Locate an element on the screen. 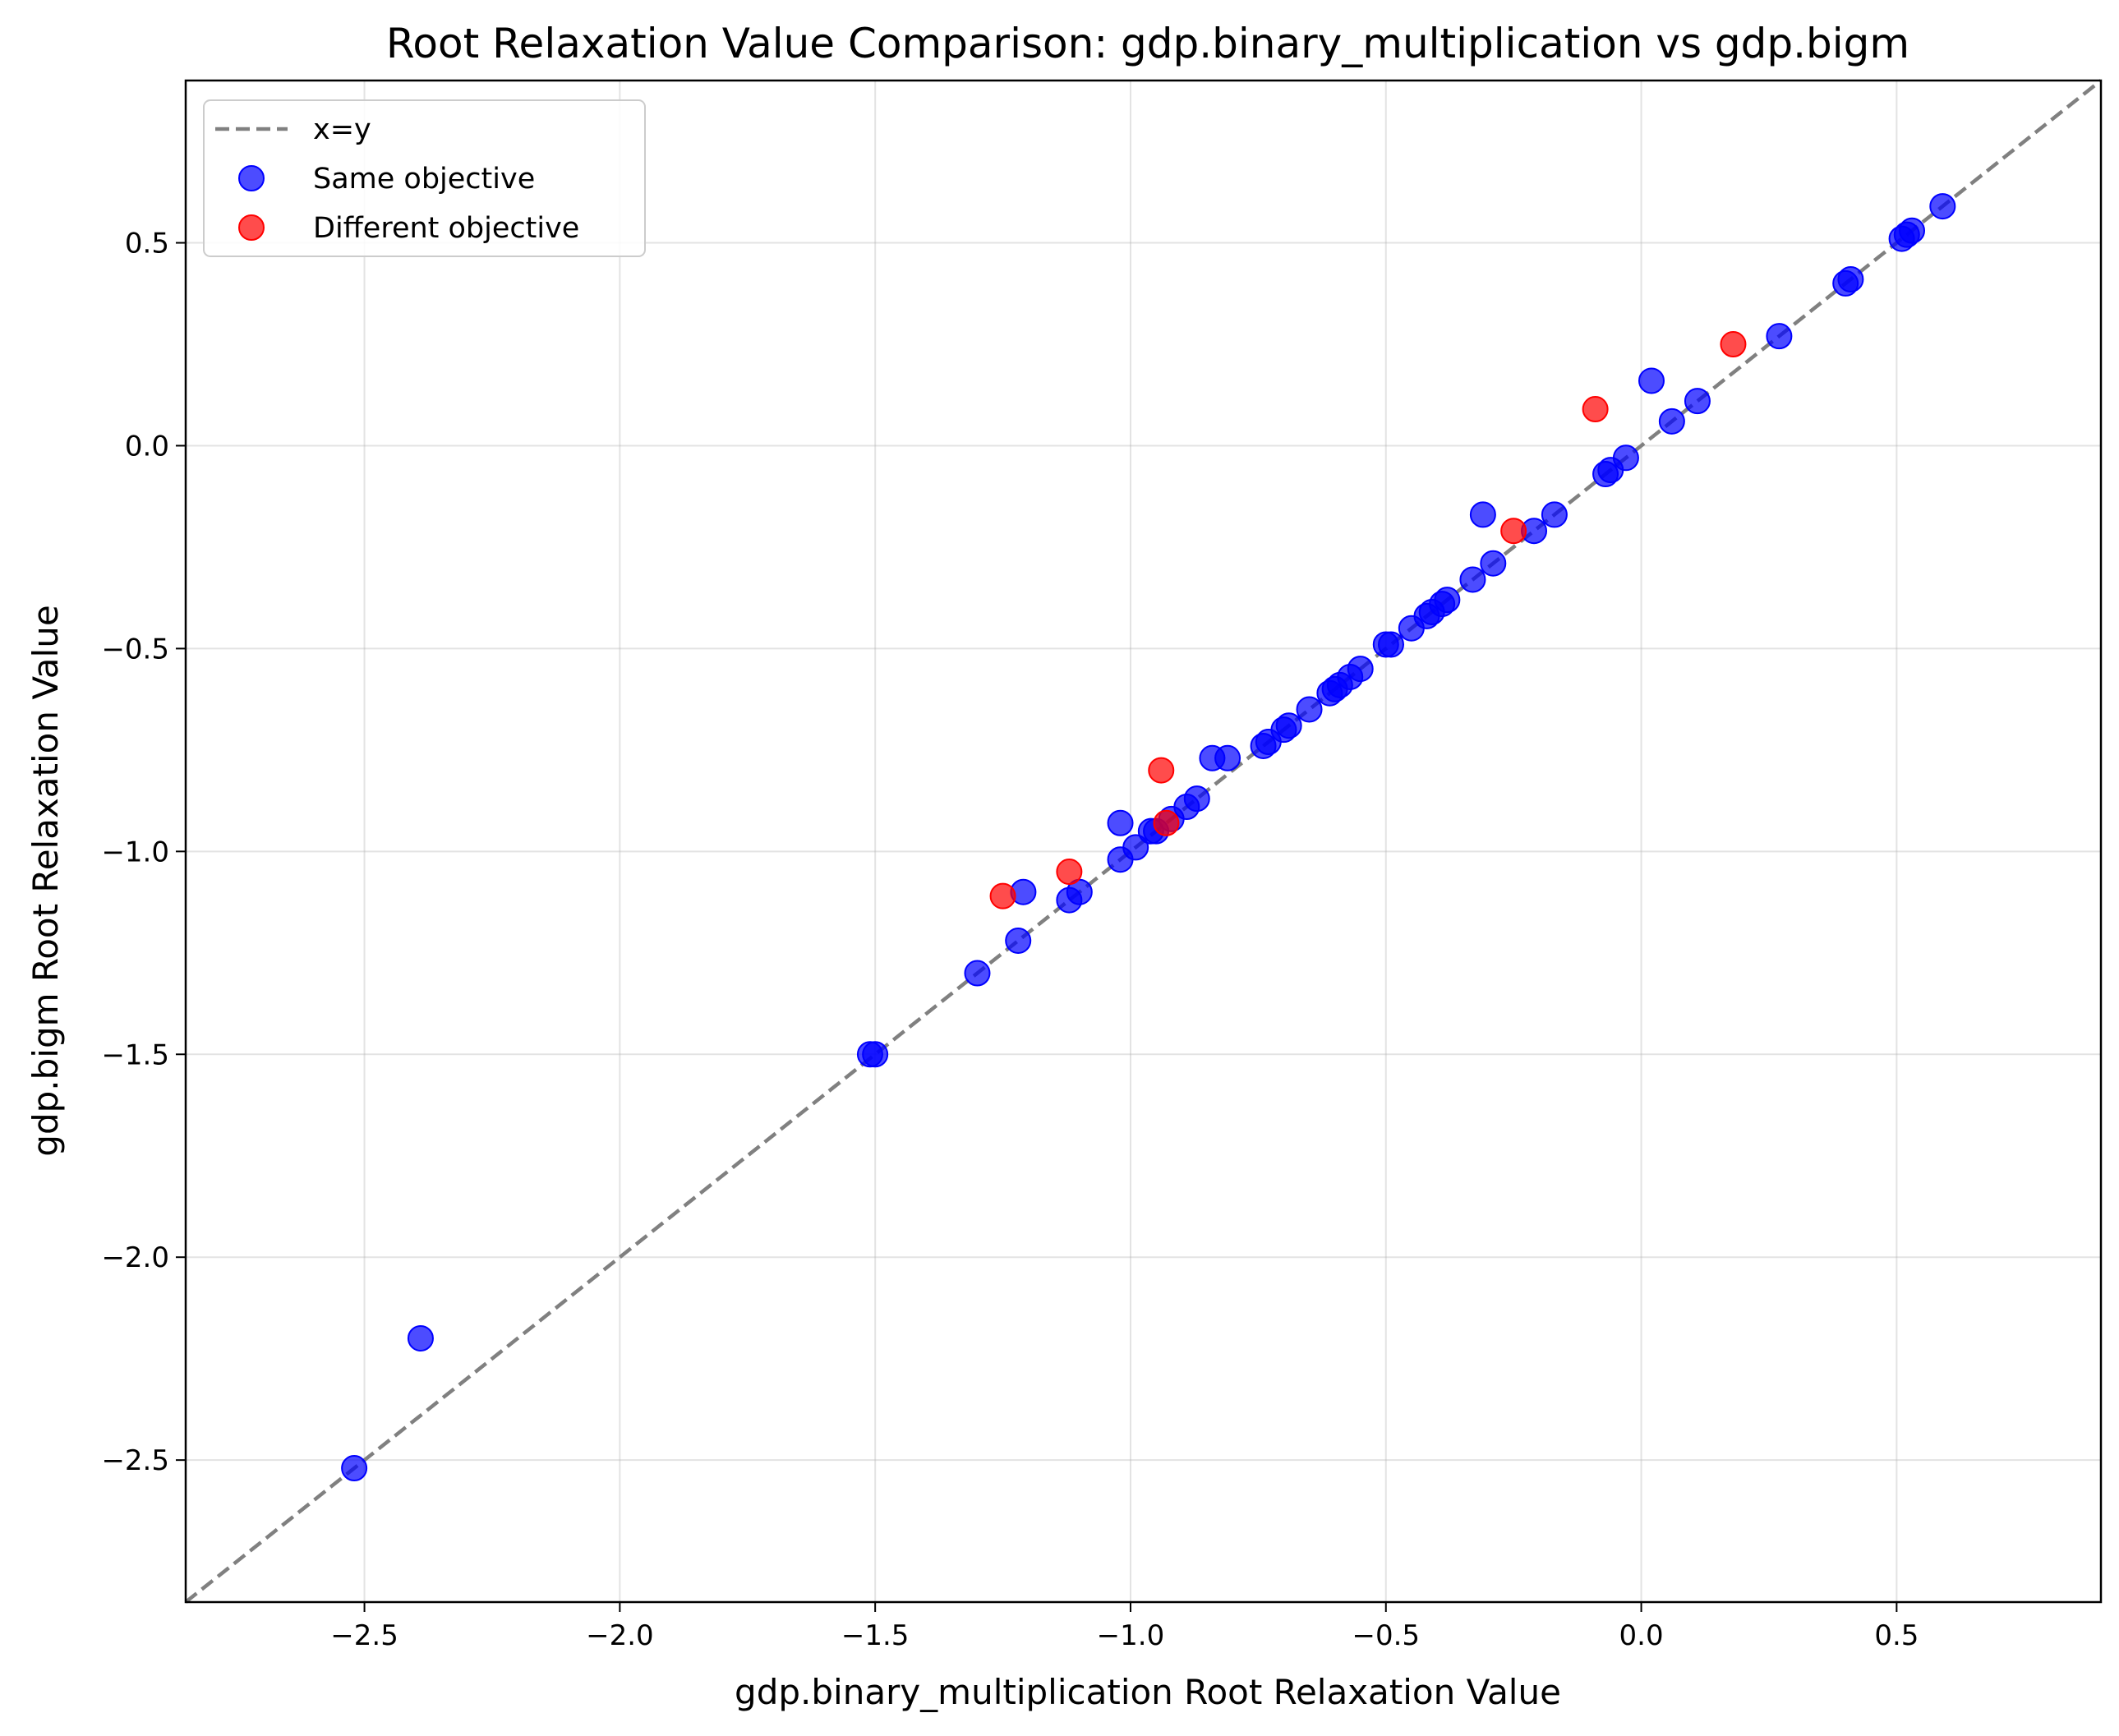 This screenshot has height=1736, width=2119. legend-label-different: Different objective is located at coordinates (446, 229).